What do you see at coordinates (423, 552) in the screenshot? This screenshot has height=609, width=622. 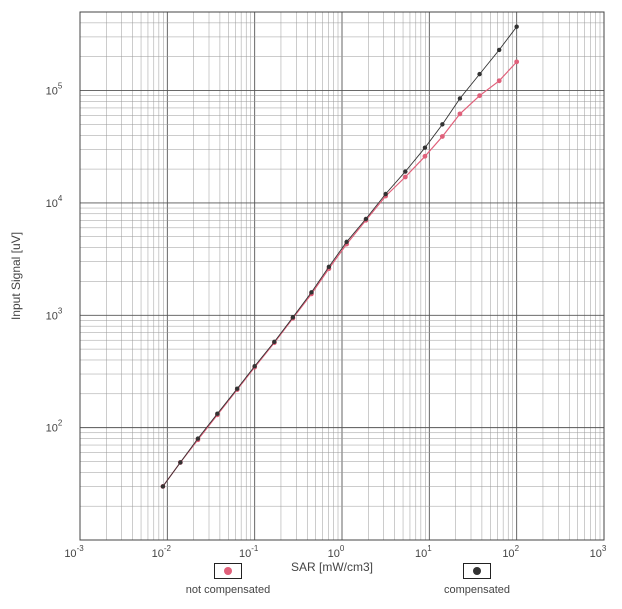 I see `x-tick-label: 10¹` at bounding box center [423, 552].